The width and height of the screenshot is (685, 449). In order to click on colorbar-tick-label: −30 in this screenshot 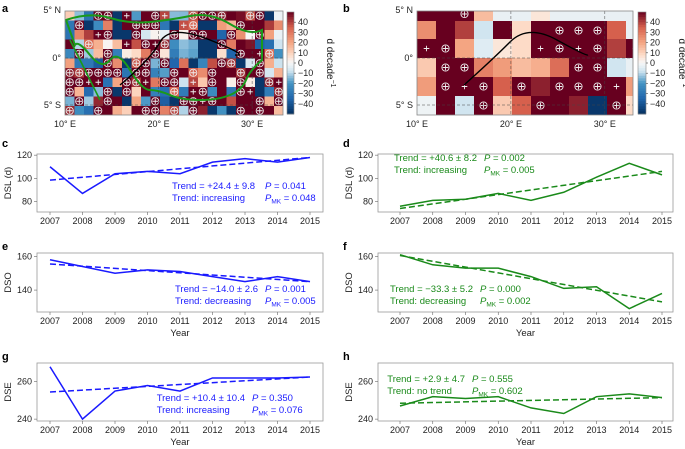, I will do `click(305, 94)`.